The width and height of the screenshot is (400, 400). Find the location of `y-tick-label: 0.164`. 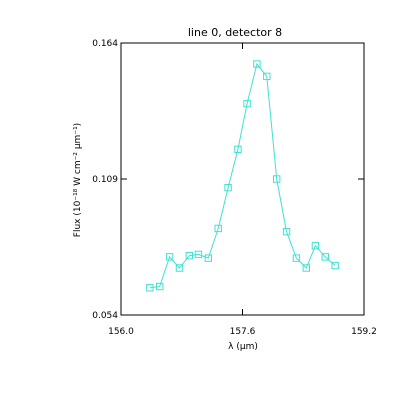

y-tick-label: 0.164 is located at coordinates (105, 44).